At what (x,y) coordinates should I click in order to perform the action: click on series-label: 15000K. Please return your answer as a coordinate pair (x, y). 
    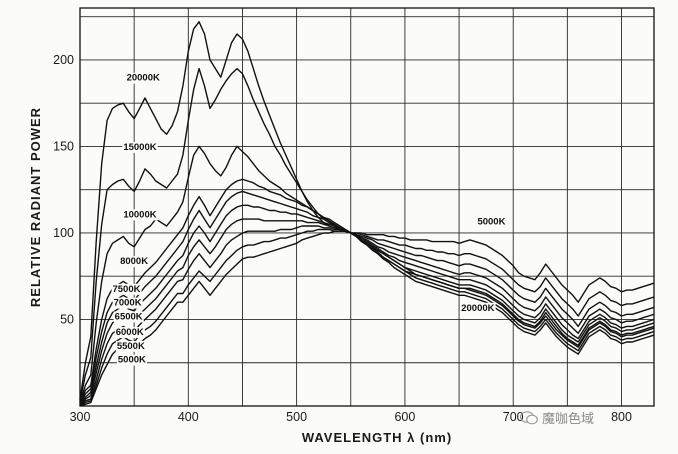
    Looking at the image, I should click on (139, 147).